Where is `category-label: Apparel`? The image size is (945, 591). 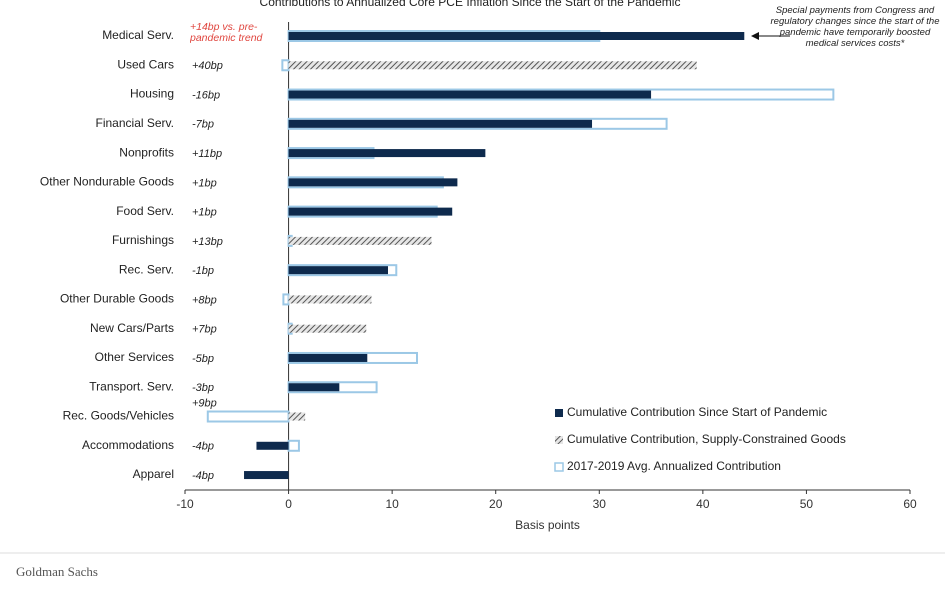
category-label: Apparel is located at coordinates (153, 474).